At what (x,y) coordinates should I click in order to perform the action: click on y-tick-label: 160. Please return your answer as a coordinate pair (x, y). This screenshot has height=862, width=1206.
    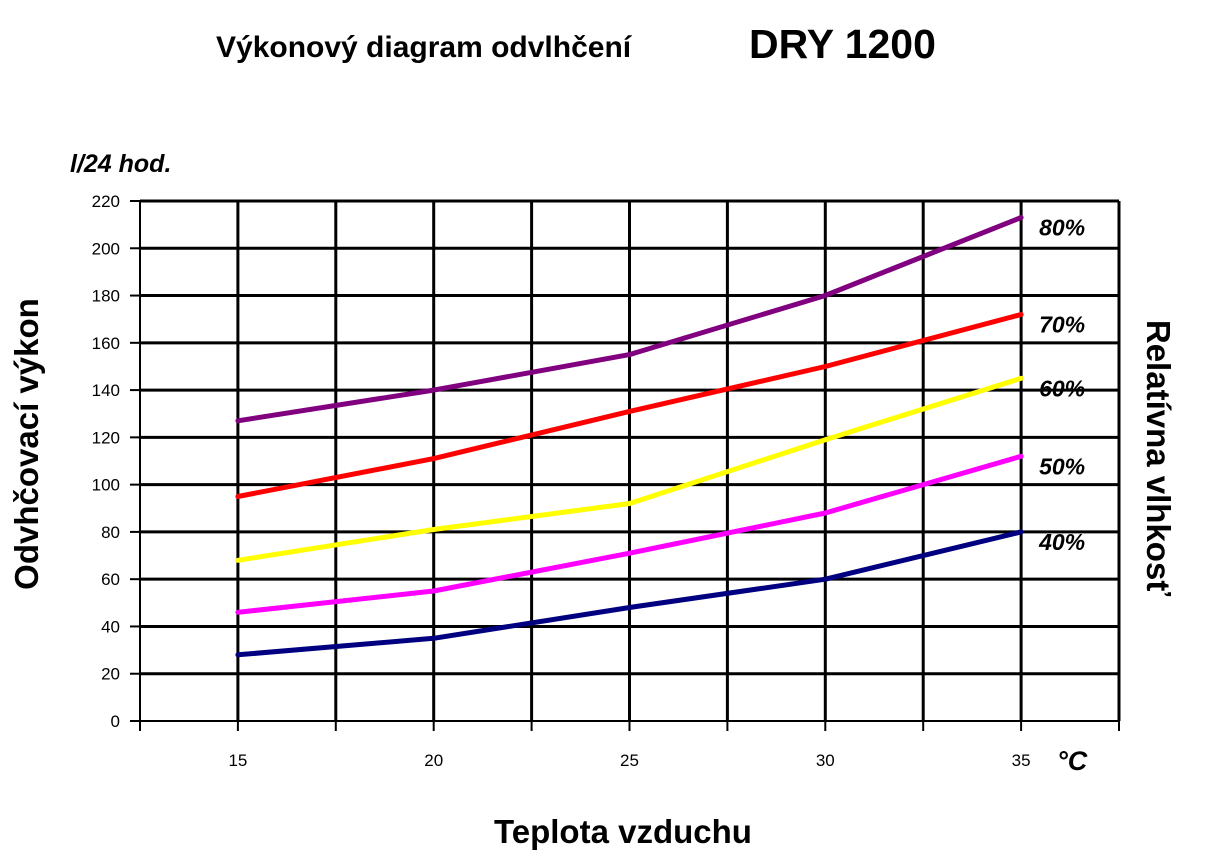
    Looking at the image, I should click on (106, 343).